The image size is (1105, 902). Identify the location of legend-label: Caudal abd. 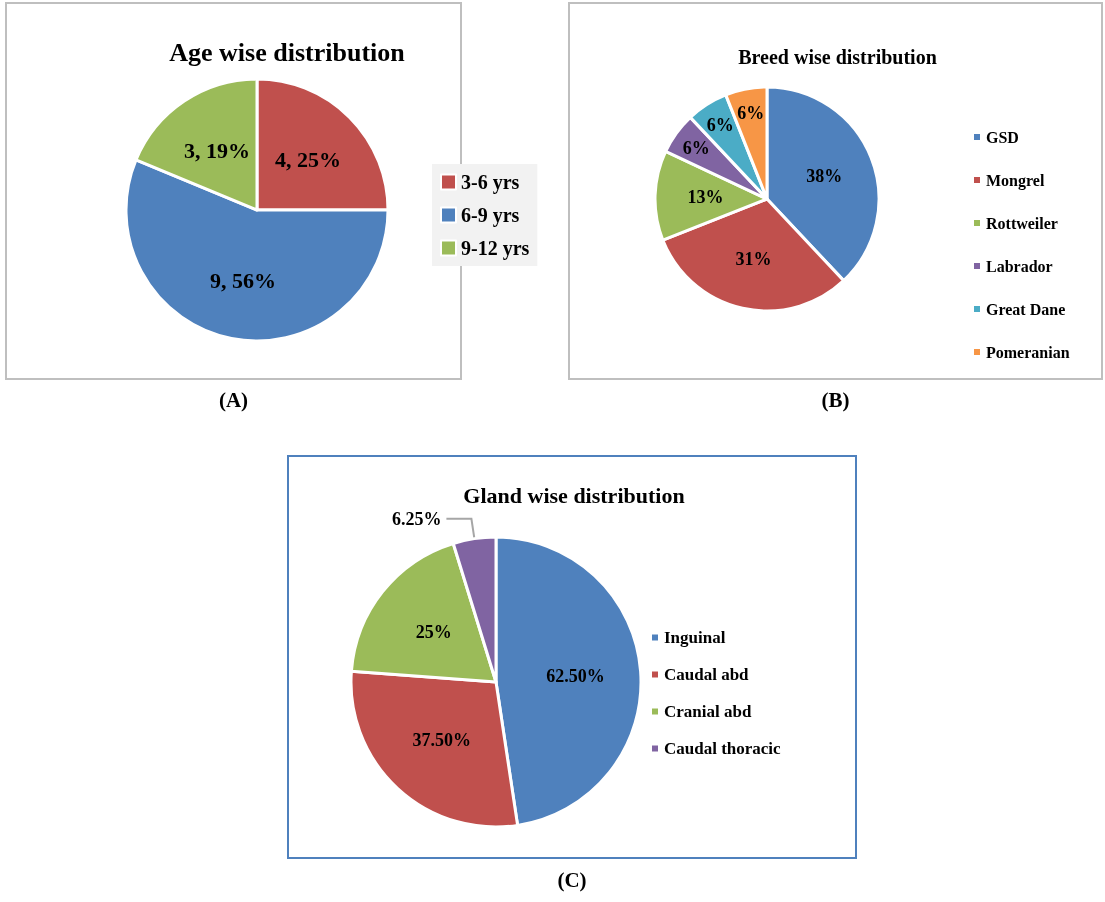
(707, 674).